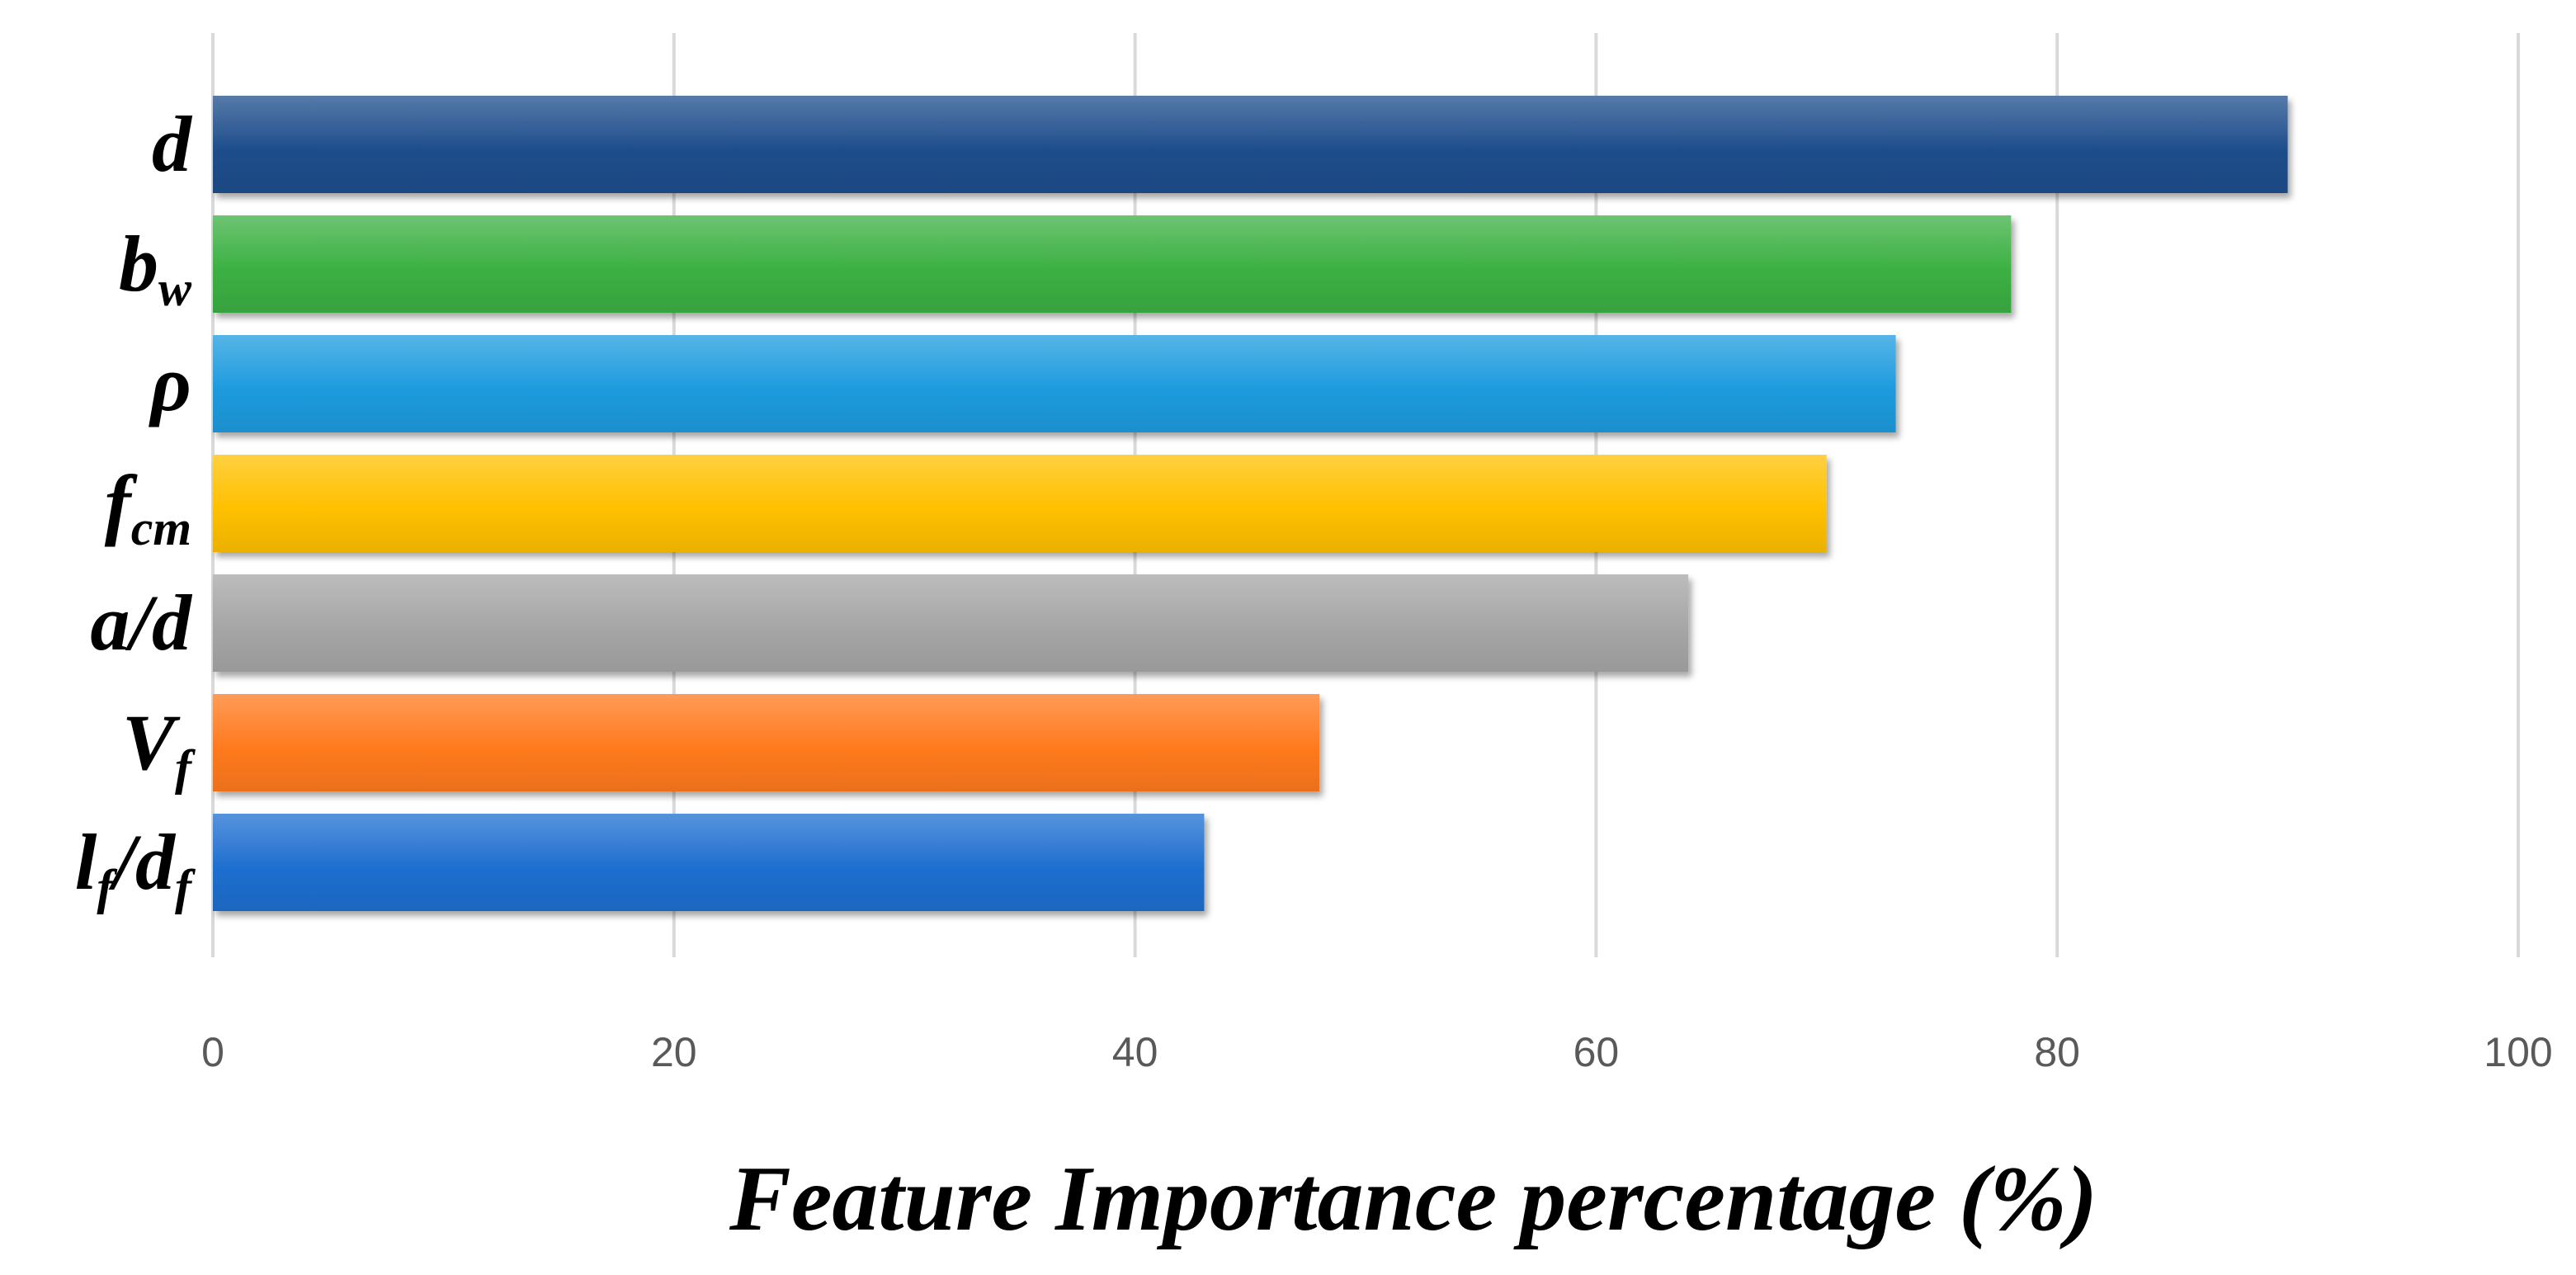 The height and width of the screenshot is (1275, 2576). I want to click on category-label: a/d, so click(141, 622).